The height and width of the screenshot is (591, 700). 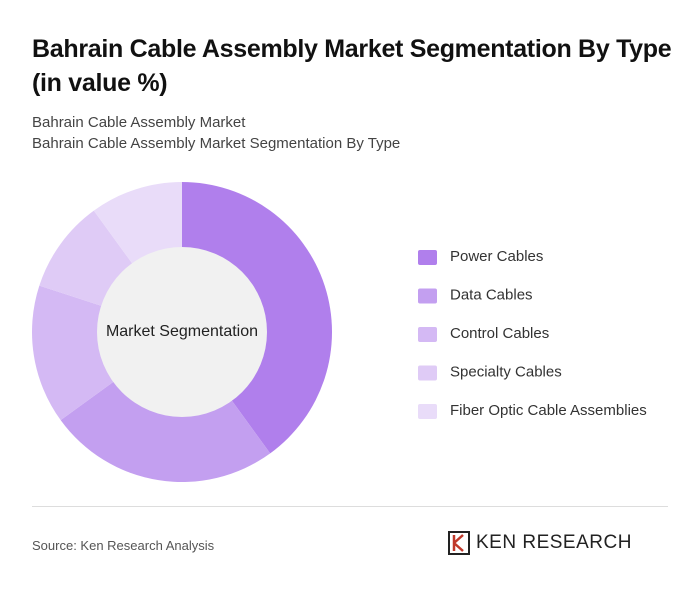 What do you see at coordinates (459, 543) in the screenshot?
I see `logo-icon` at bounding box center [459, 543].